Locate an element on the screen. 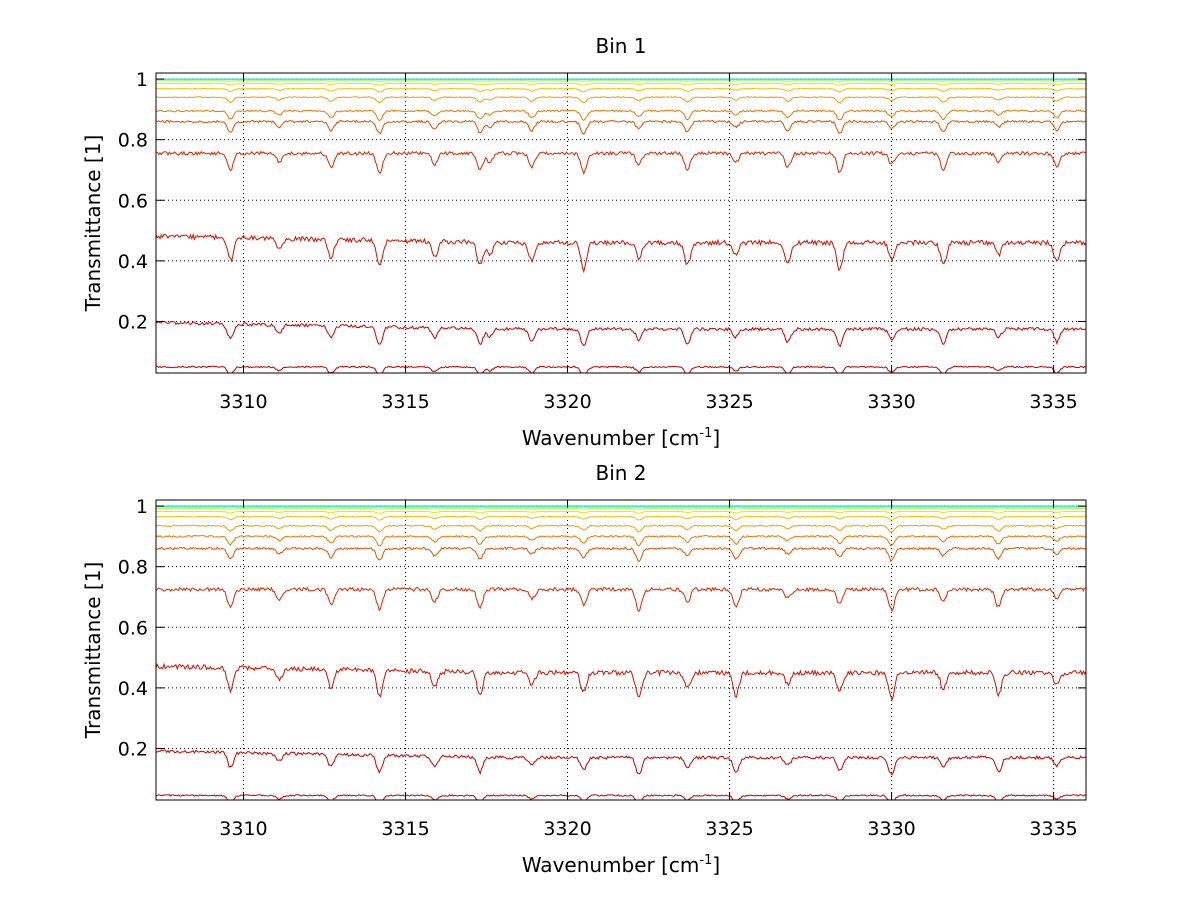 The width and height of the screenshot is (1200, 901). chart-title: Bin 2 is located at coordinates (620, 473).